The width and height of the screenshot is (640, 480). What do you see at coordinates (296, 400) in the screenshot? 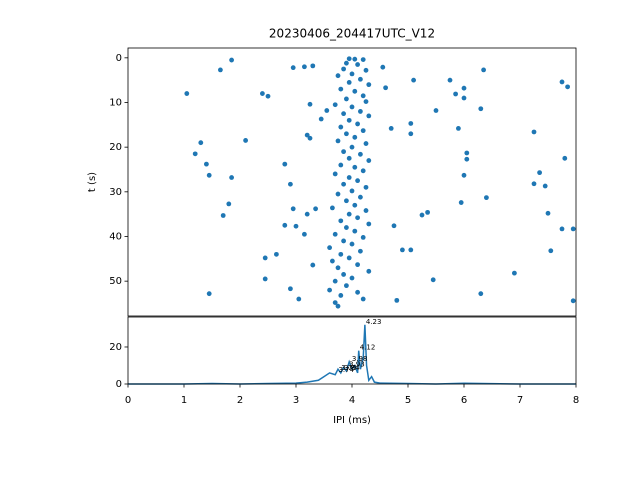
I see `x-tick-label: 3` at bounding box center [296, 400].